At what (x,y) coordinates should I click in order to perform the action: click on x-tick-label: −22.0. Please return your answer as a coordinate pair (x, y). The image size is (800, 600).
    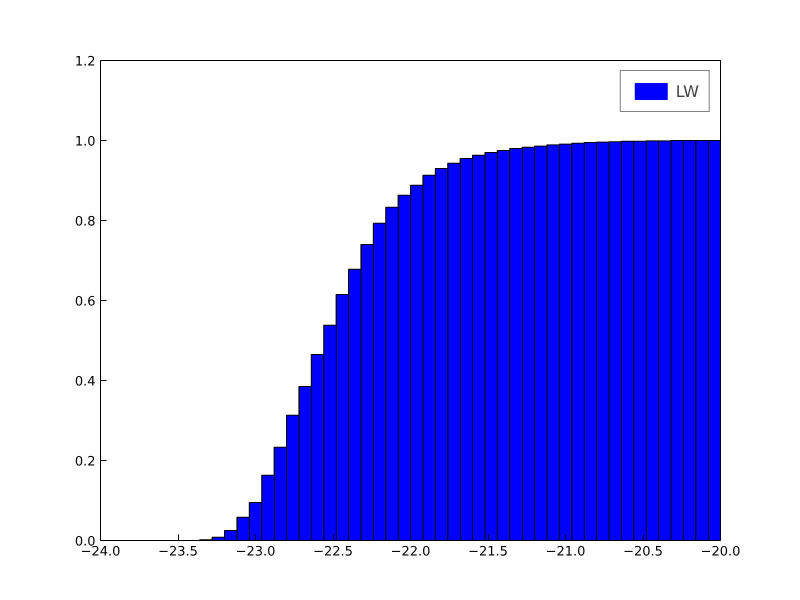
    Looking at the image, I should click on (410, 552).